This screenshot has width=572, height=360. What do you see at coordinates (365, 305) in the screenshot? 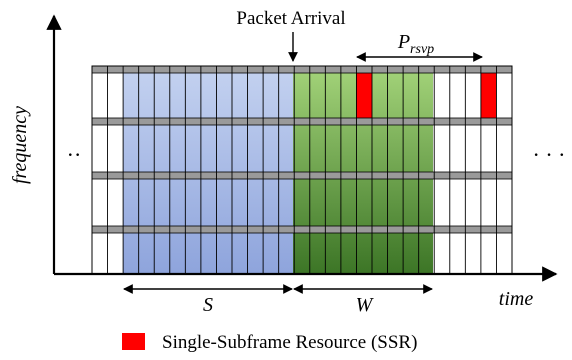
I see `w-window-label: W` at bounding box center [365, 305].